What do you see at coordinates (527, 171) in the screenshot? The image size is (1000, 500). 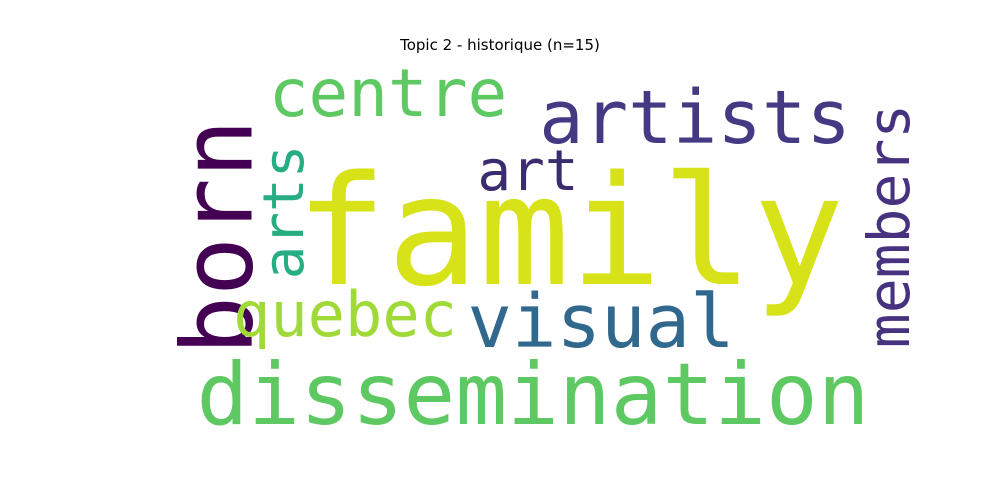 I see `word-art: art` at bounding box center [527, 171].